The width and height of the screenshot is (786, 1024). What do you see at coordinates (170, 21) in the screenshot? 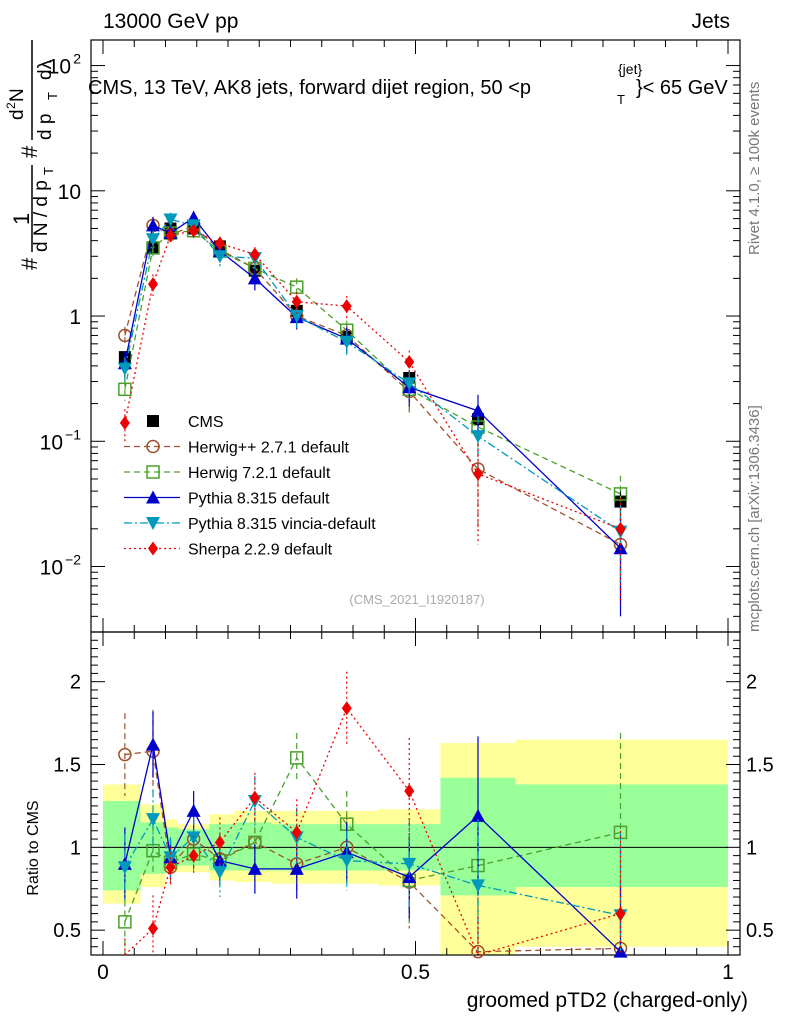
I see `header-energy: 13000 GeV pp` at bounding box center [170, 21].